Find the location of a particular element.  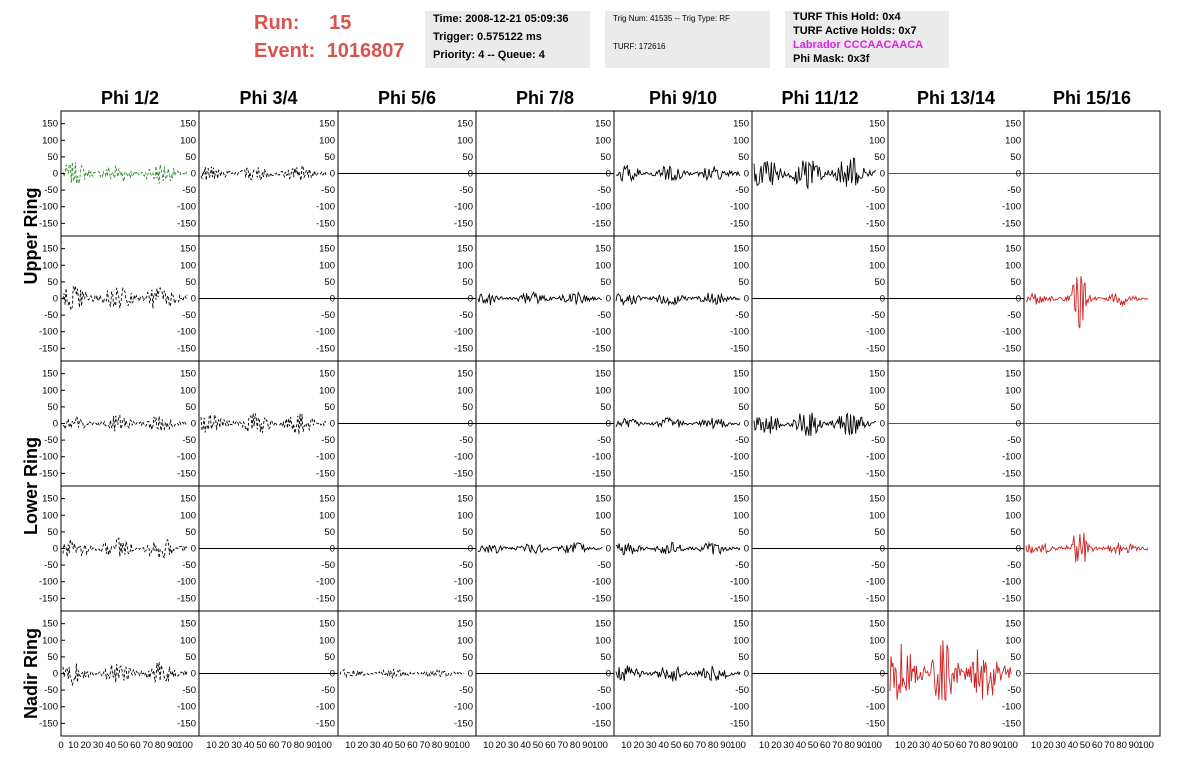

info-trignum: Trig Num: 41535 -- Trig Type: RF is located at coordinates (671, 18).